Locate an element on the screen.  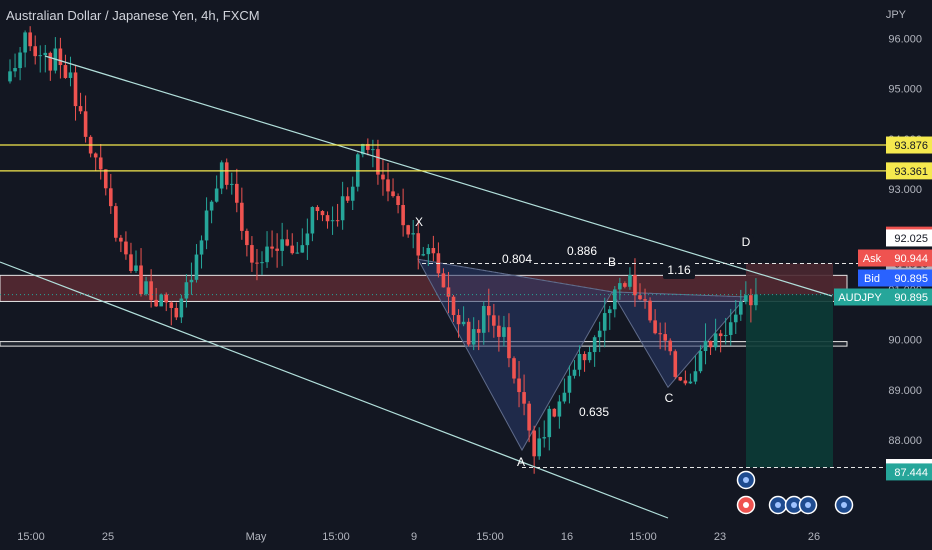
ask-label-bg is located at coordinates (872, 258).